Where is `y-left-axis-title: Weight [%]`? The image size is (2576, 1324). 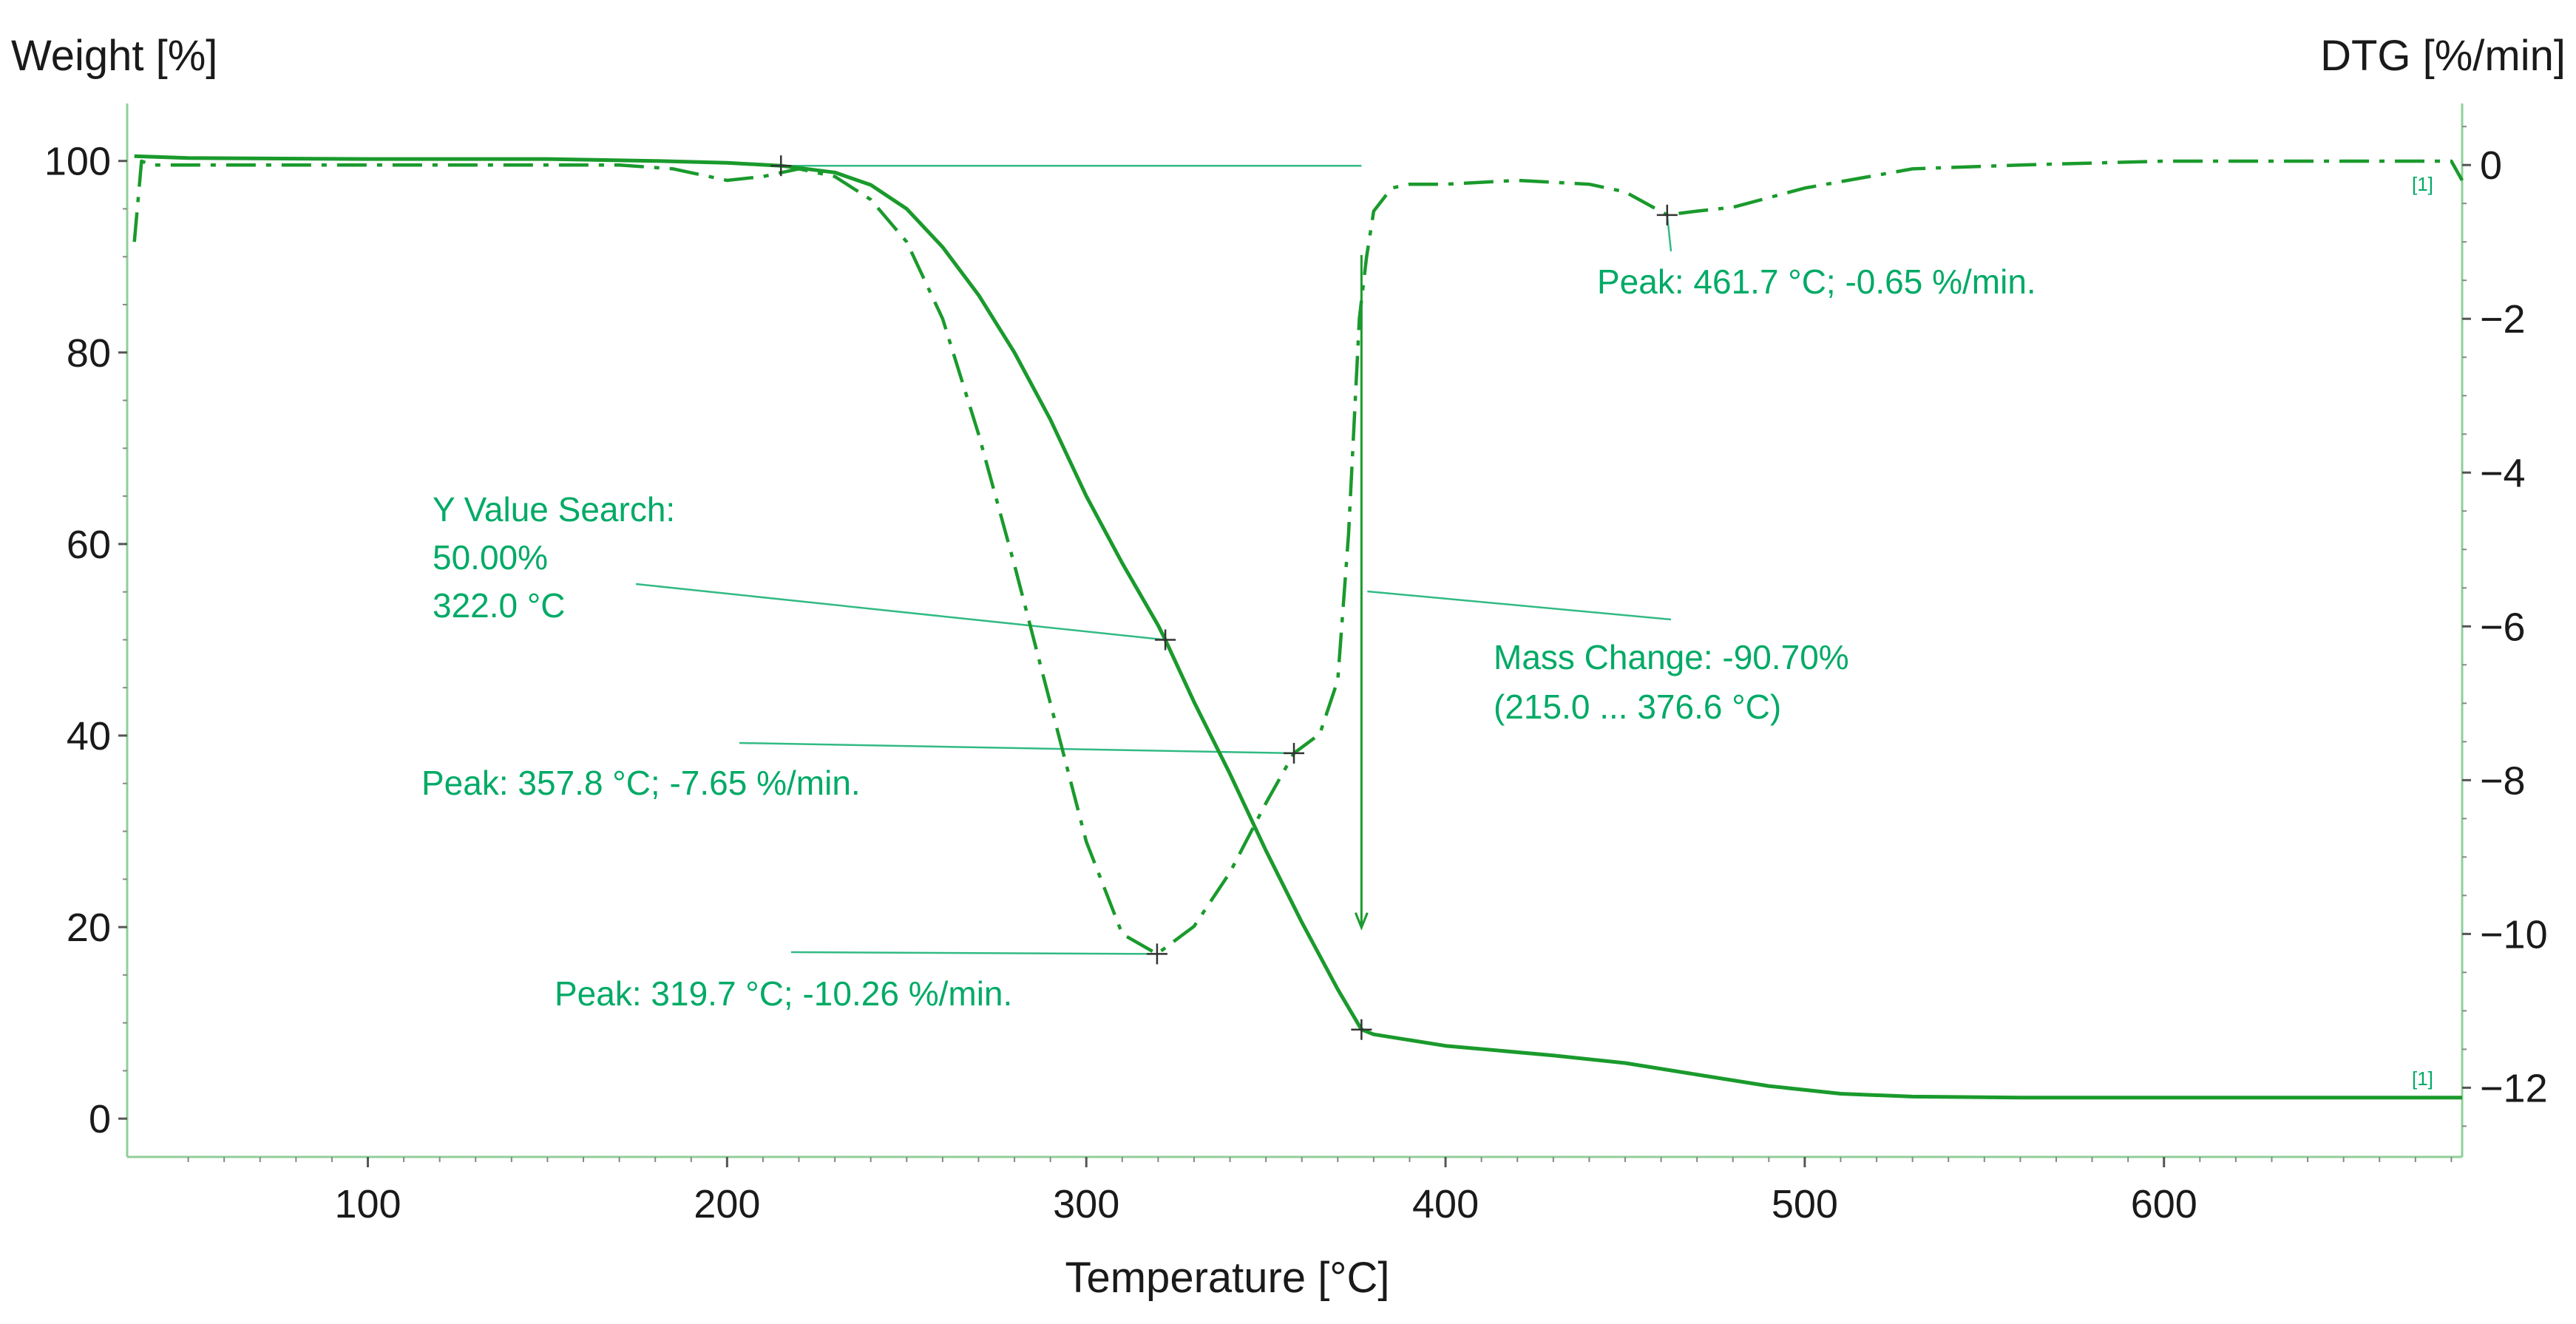 y-left-axis-title: Weight [%] is located at coordinates (114, 56).